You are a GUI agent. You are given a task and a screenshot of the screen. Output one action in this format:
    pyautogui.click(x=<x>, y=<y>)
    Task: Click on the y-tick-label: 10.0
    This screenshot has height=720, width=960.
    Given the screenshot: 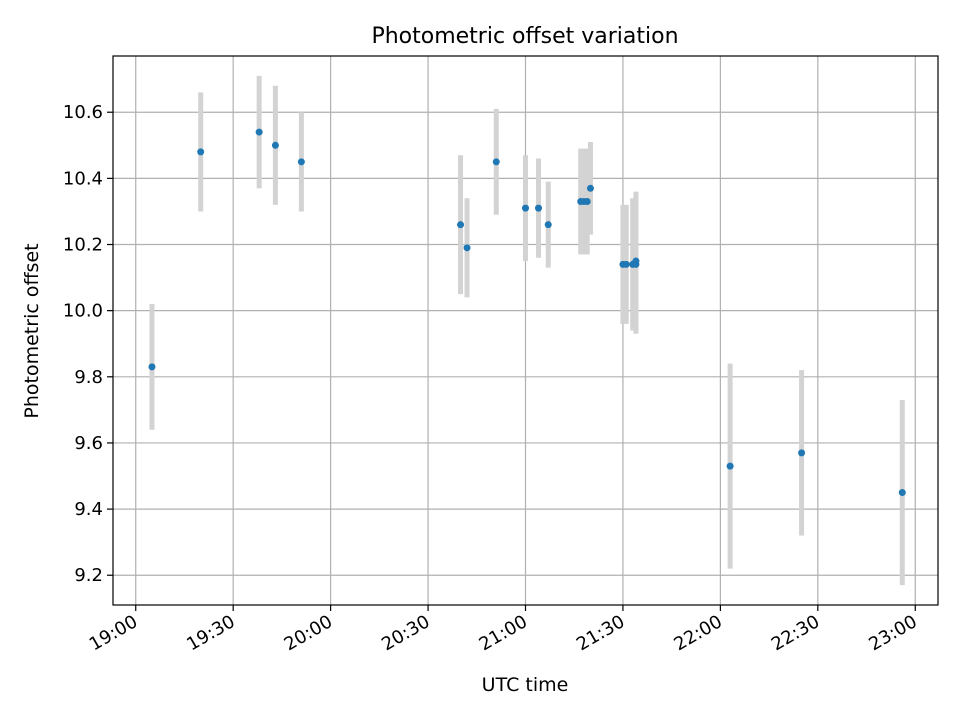 What is the action you would take?
    pyautogui.click(x=83, y=311)
    